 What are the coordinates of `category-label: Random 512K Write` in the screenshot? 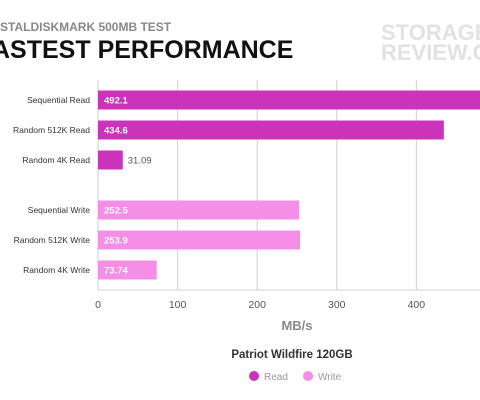 It's located at (52, 240).